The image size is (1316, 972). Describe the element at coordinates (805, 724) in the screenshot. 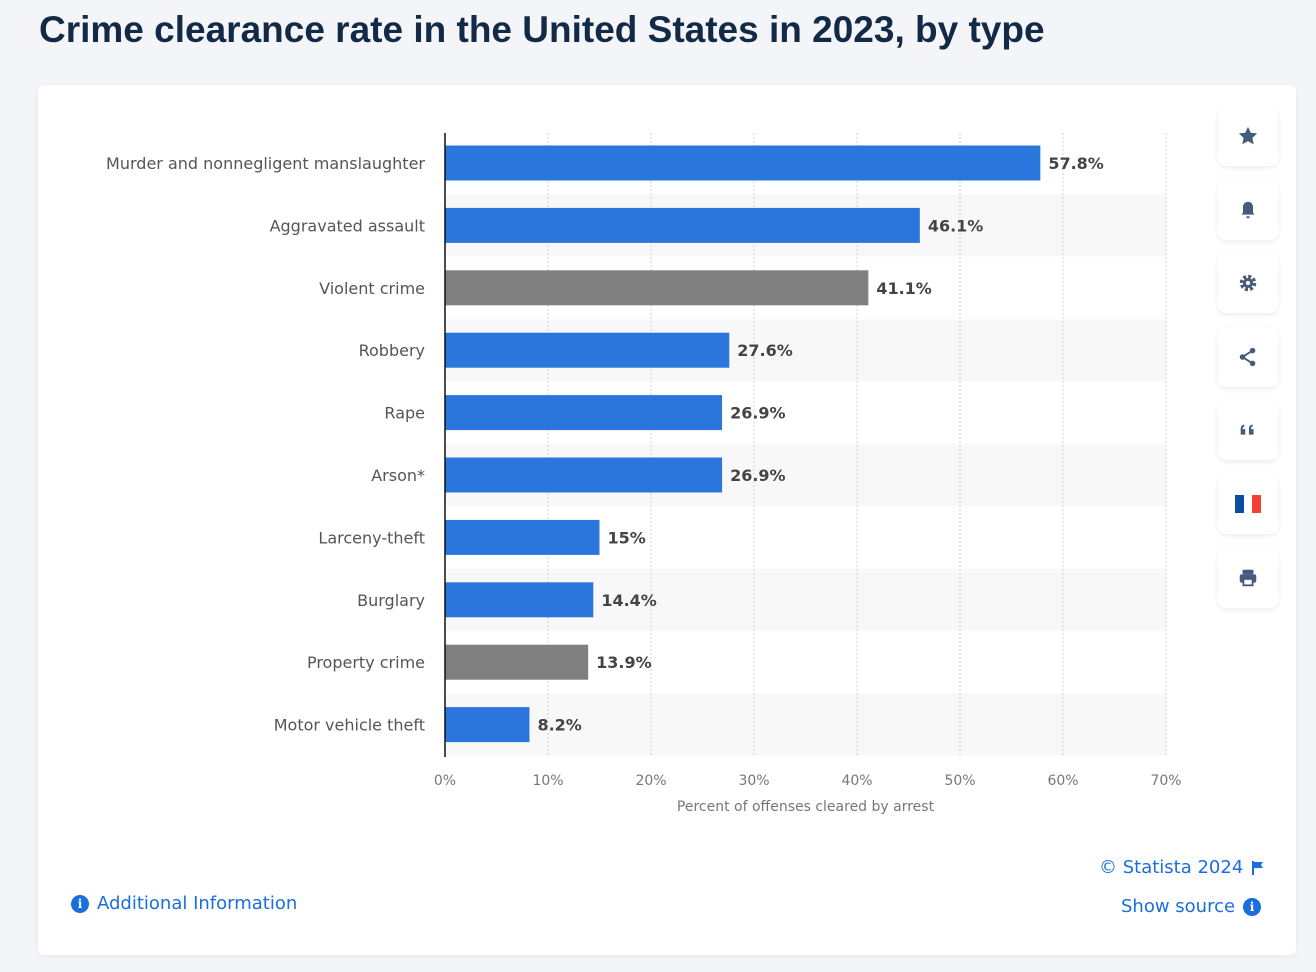

I see `row-band` at that location.